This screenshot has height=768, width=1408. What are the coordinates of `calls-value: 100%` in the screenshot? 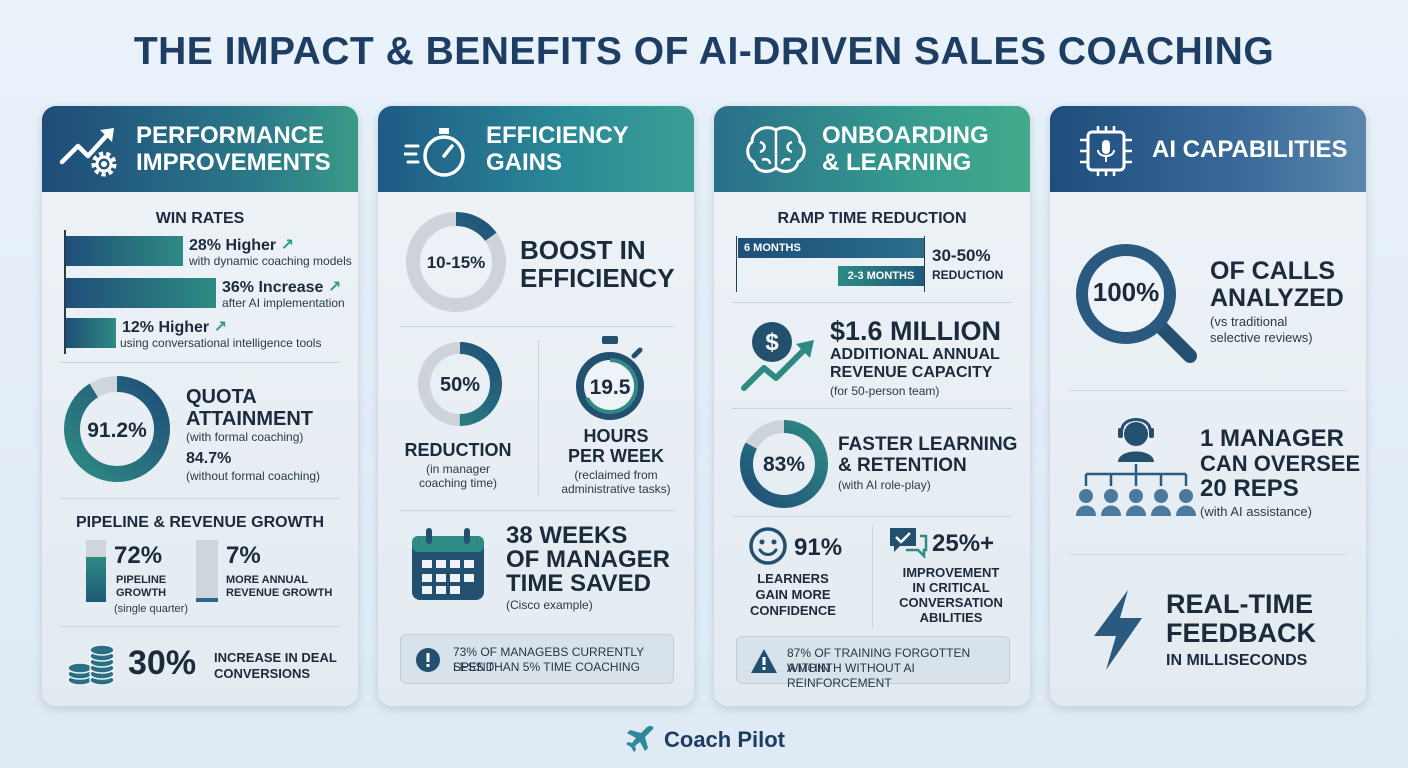 It's located at (1126, 292).